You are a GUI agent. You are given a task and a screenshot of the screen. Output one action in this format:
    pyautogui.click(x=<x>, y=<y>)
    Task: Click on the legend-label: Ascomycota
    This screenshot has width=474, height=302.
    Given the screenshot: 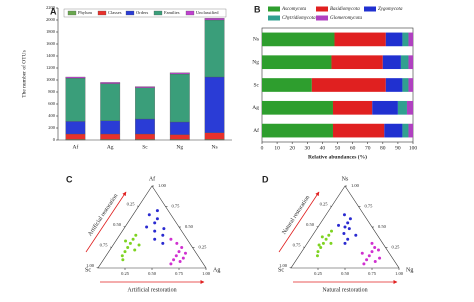 What is the action you would take?
    pyautogui.click(x=294, y=9)
    